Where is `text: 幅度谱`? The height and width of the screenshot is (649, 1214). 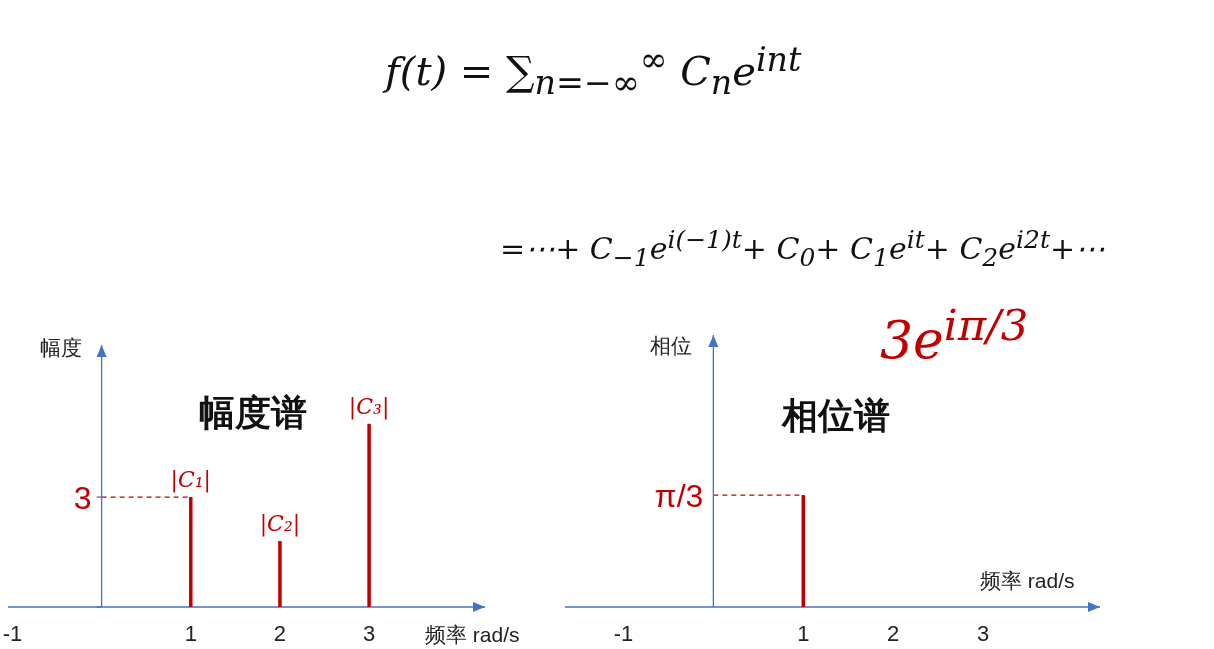 text: 幅度谱 is located at coordinates (253, 412).